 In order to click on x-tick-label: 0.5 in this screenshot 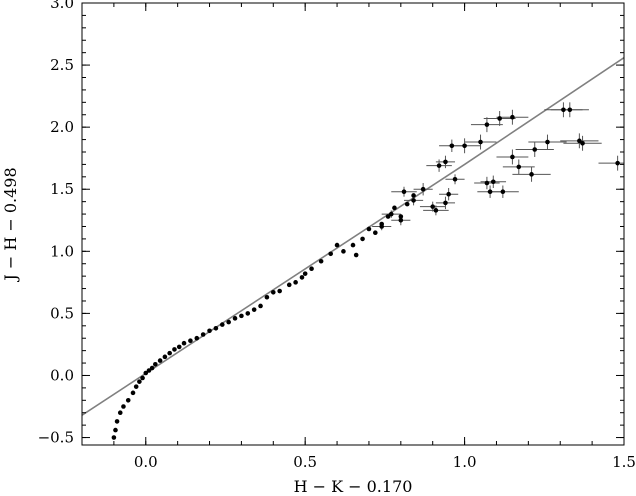, I will do `click(305, 462)`.